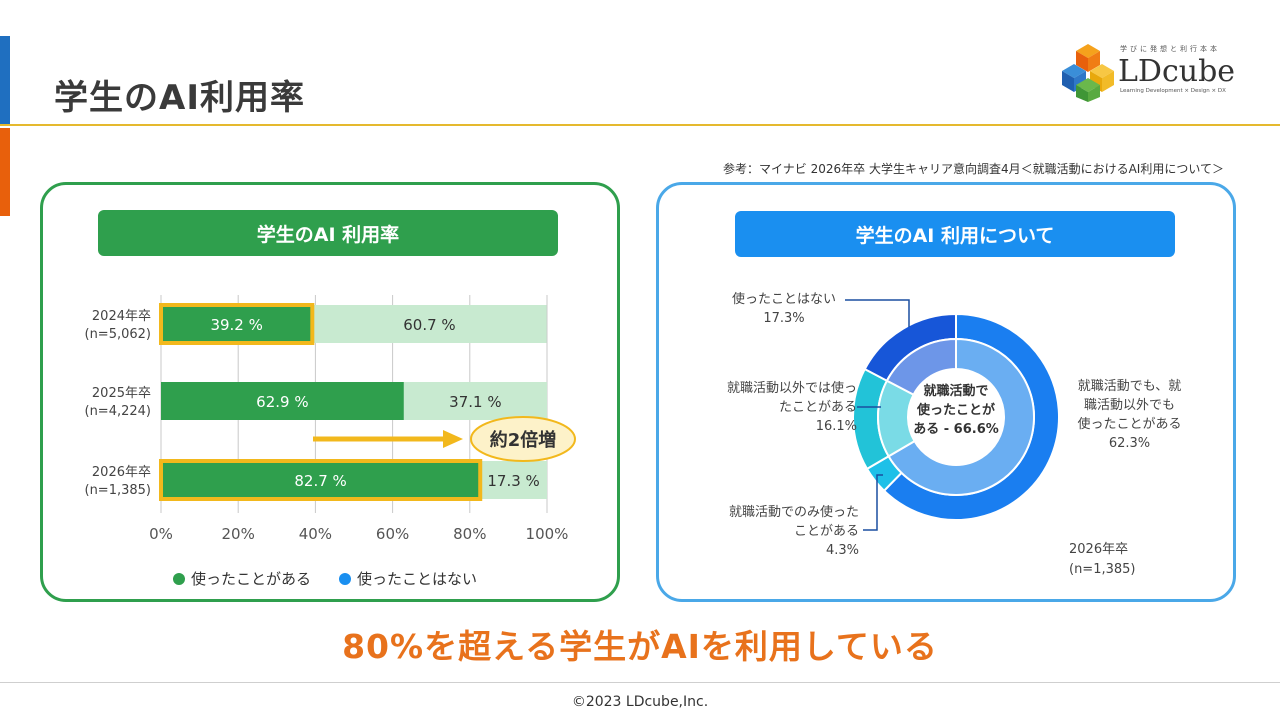  Describe the element at coordinates (842, 550) in the screenshot. I see `donut-label-job-only-value: 4.3%` at that location.